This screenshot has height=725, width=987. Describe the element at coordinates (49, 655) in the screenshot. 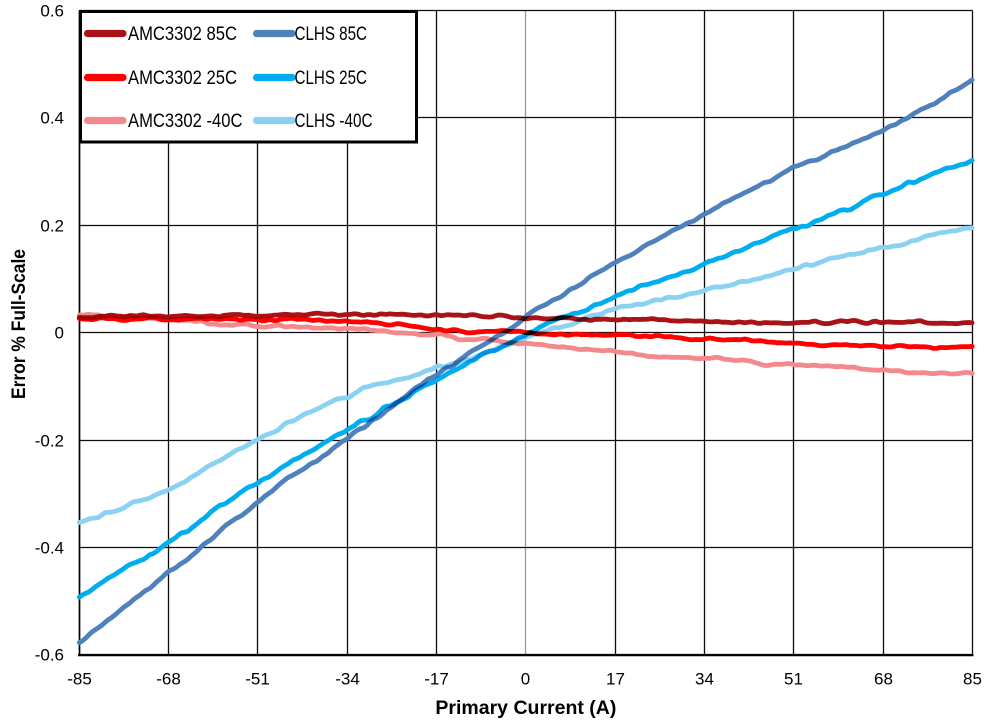

I see `svg-text: -0.6` at that location.